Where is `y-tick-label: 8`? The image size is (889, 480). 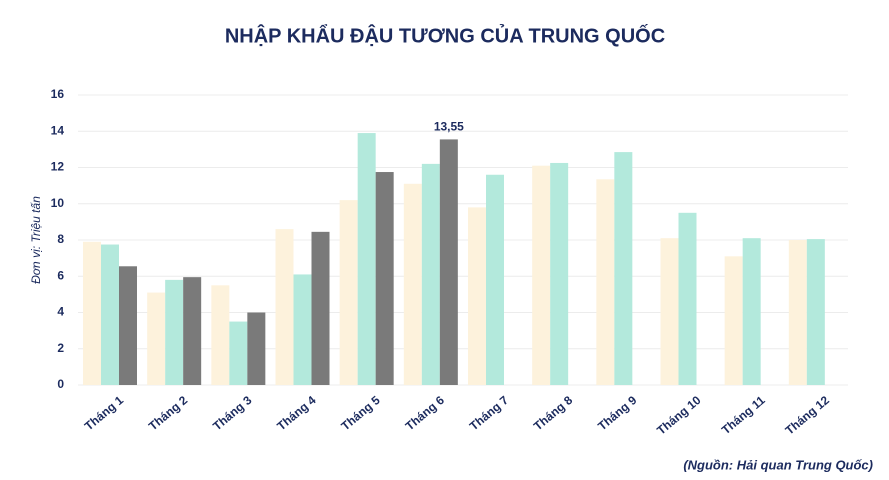
y-tick-label: 8 is located at coordinates (60, 239).